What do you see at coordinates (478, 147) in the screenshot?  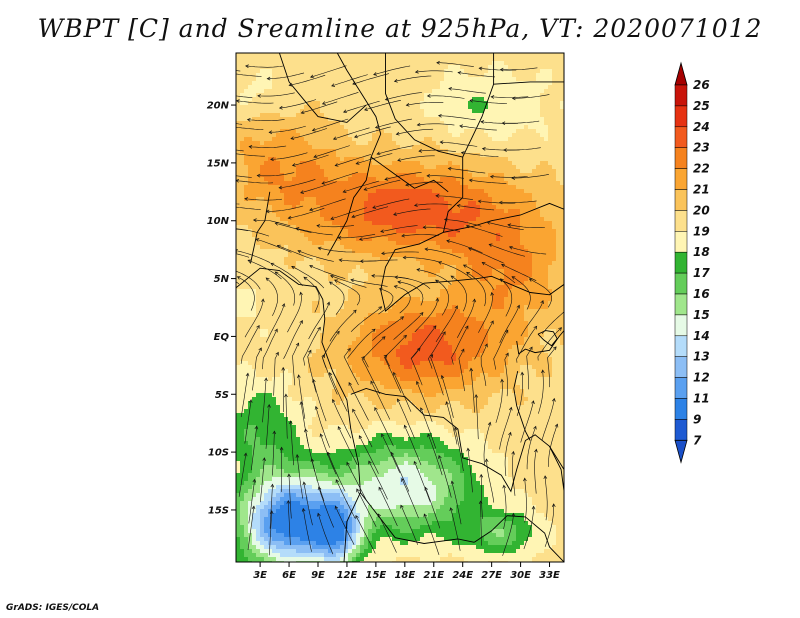 I see `field-cell-1946` at bounding box center [478, 147].